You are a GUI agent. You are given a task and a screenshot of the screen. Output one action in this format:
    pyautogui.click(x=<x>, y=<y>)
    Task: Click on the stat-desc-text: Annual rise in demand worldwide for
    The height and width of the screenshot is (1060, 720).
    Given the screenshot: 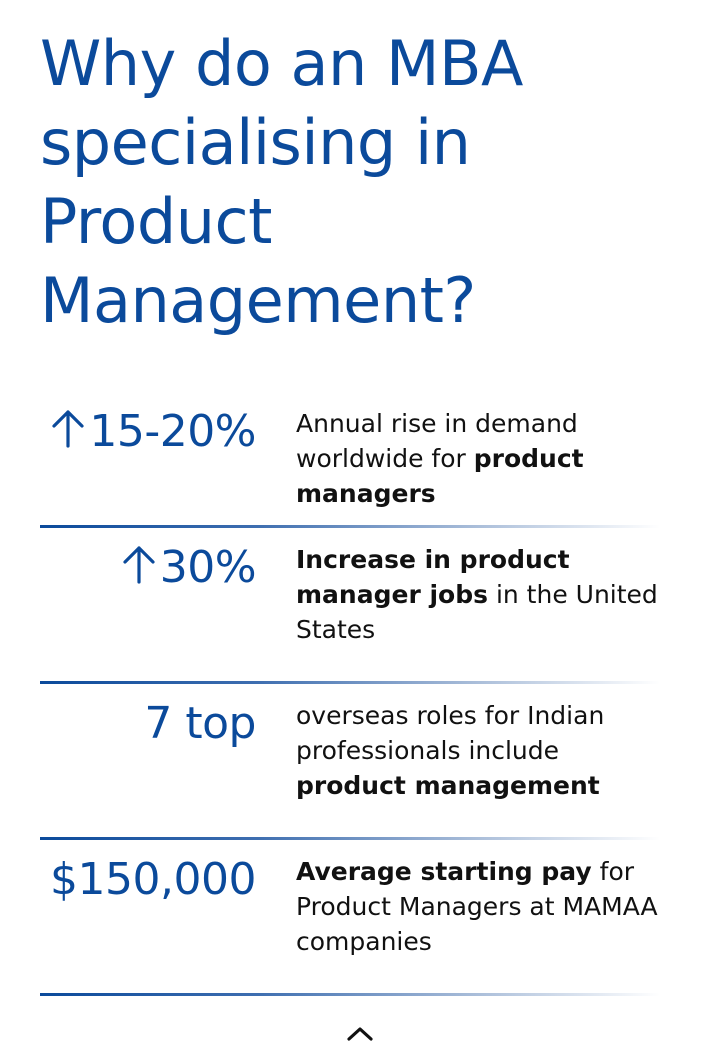 What is the action you would take?
    pyautogui.click(x=437, y=441)
    